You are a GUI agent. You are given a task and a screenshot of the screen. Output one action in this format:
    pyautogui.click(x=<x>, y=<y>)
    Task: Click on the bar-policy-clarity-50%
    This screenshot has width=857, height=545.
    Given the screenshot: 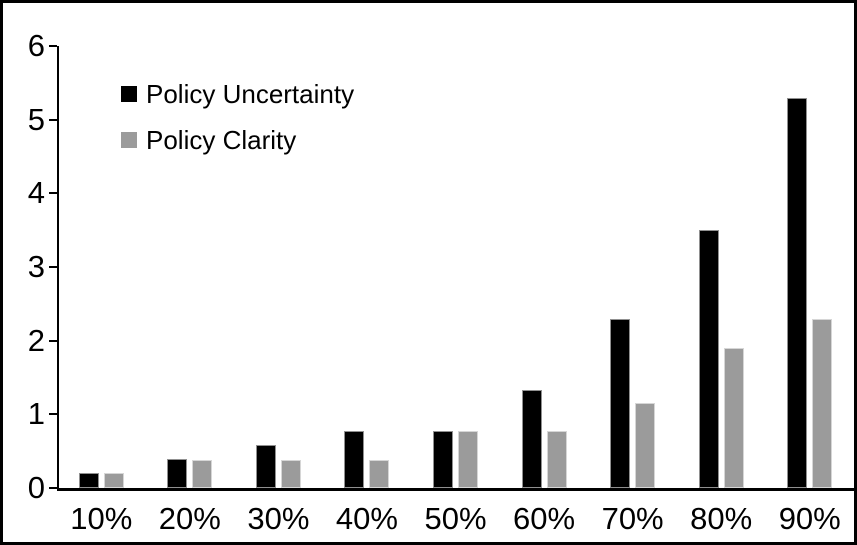 What is the action you would take?
    pyautogui.click(x=468, y=459)
    